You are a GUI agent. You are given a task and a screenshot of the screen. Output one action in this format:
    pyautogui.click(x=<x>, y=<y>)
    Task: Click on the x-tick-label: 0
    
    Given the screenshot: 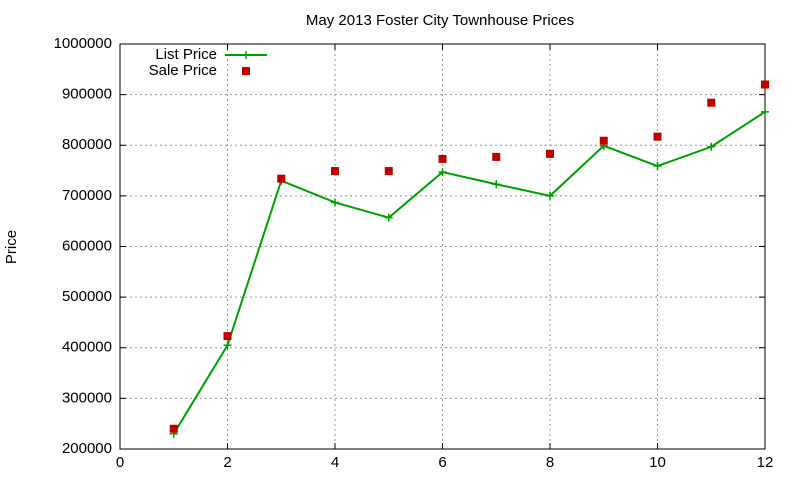 What is the action you would take?
    pyautogui.click(x=120, y=462)
    